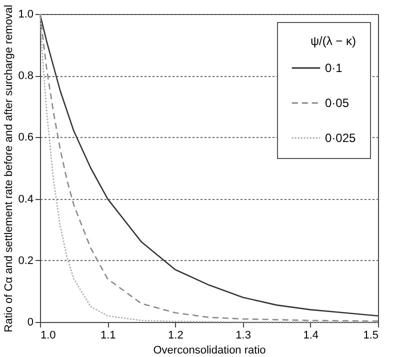  I want to click on x-tick-label: 1.2, so click(176, 336).